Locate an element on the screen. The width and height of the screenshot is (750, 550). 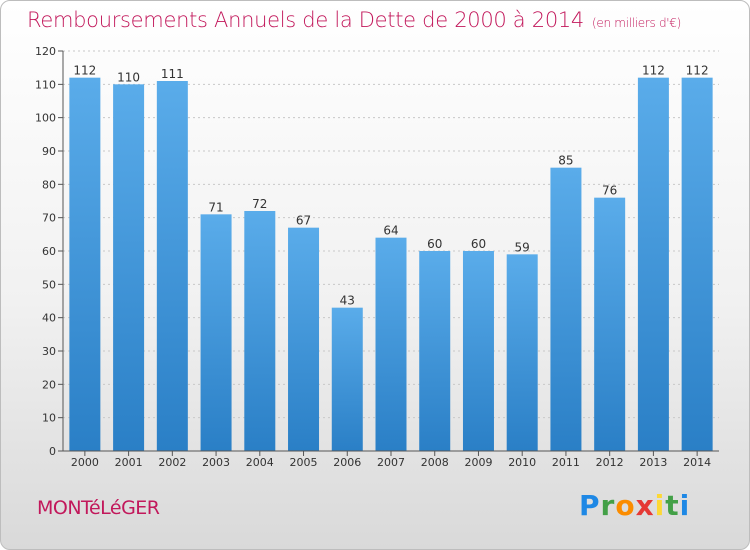
y-tick-label: 80 is located at coordinates (49, 184).